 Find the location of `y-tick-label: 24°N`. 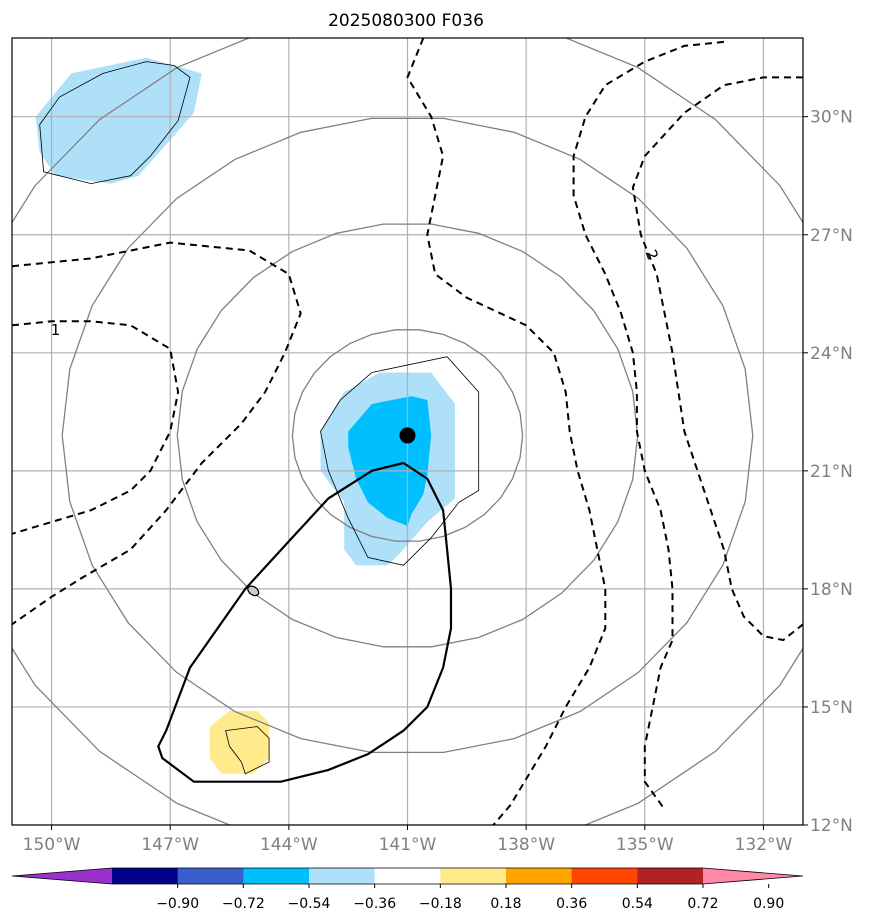

y-tick-label: 24°N is located at coordinates (831, 354).